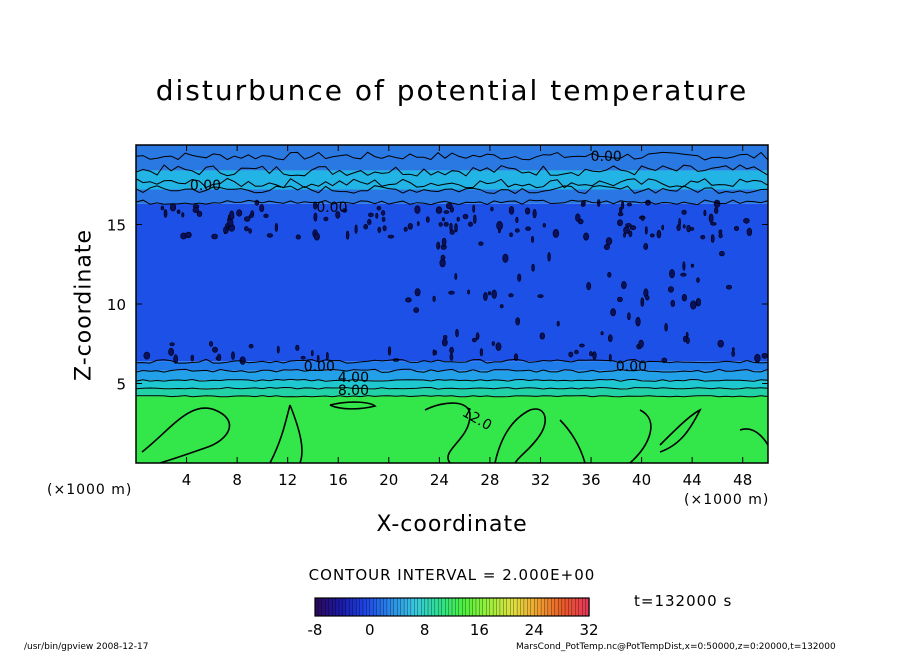  What do you see at coordinates (90, 490) in the screenshot?
I see `y-unit-label: (×1000 m)` at bounding box center [90, 490].